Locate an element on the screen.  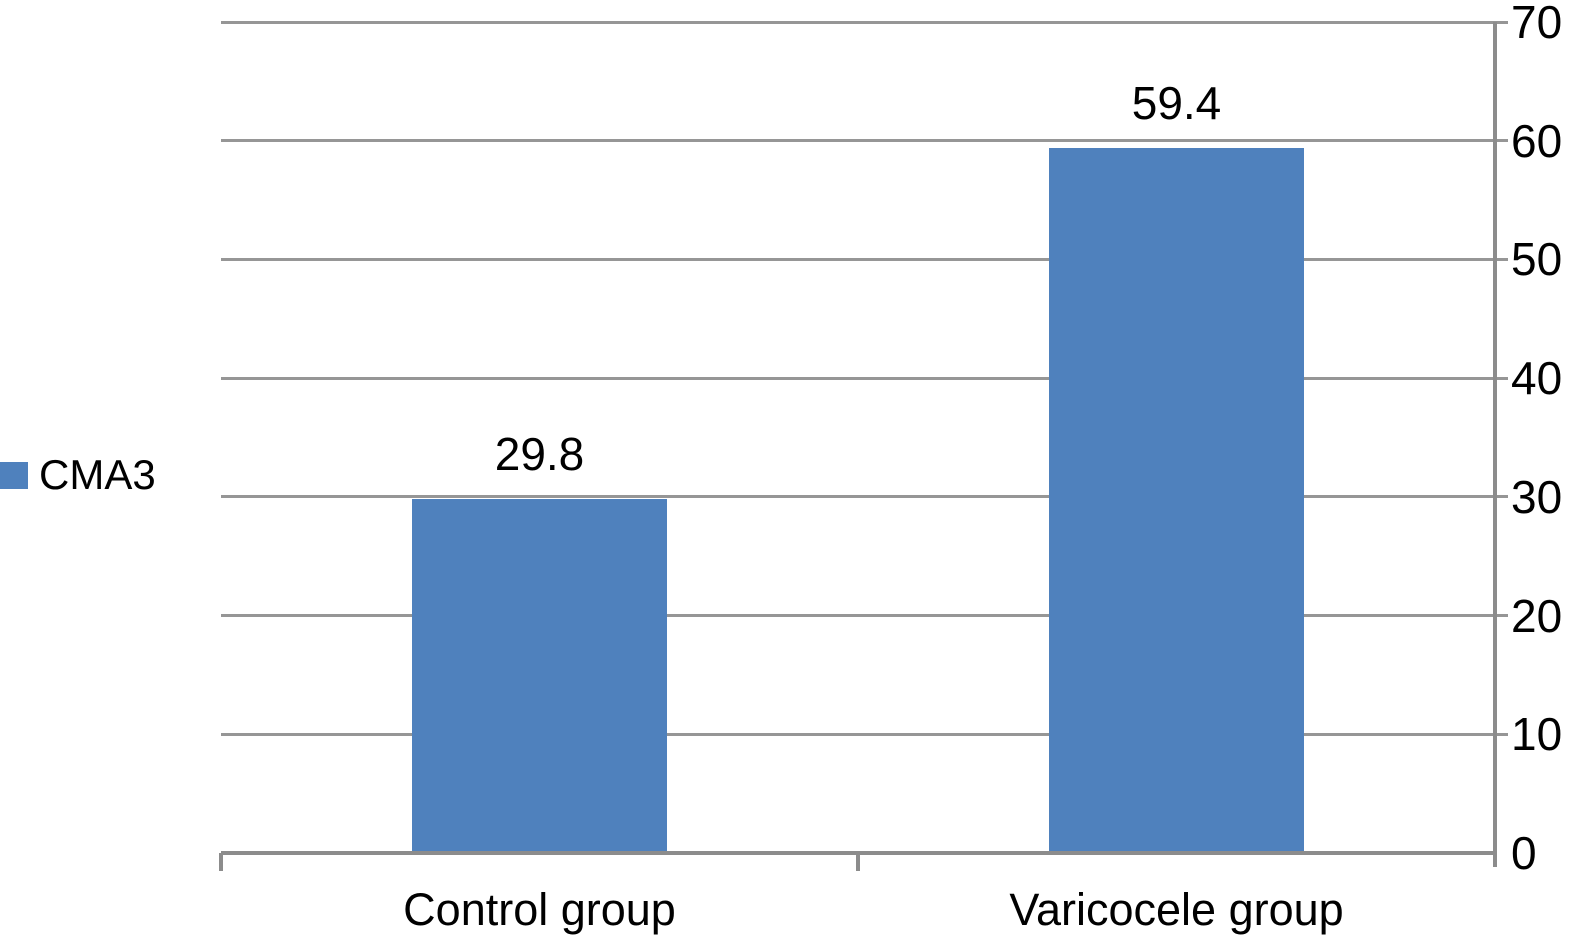
bar-value-label: 29.8 is located at coordinates (539, 454).